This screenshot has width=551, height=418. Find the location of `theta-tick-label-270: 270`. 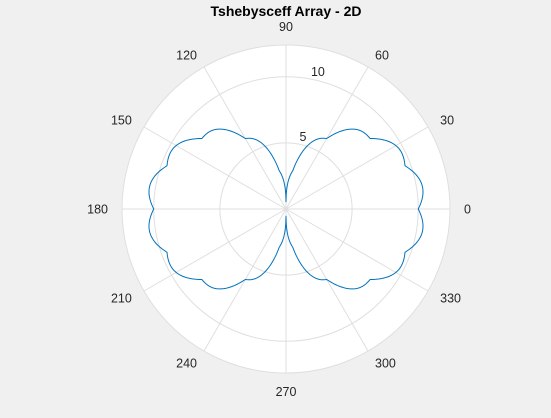

theta-tick-label-270: 270 is located at coordinates (286, 392).